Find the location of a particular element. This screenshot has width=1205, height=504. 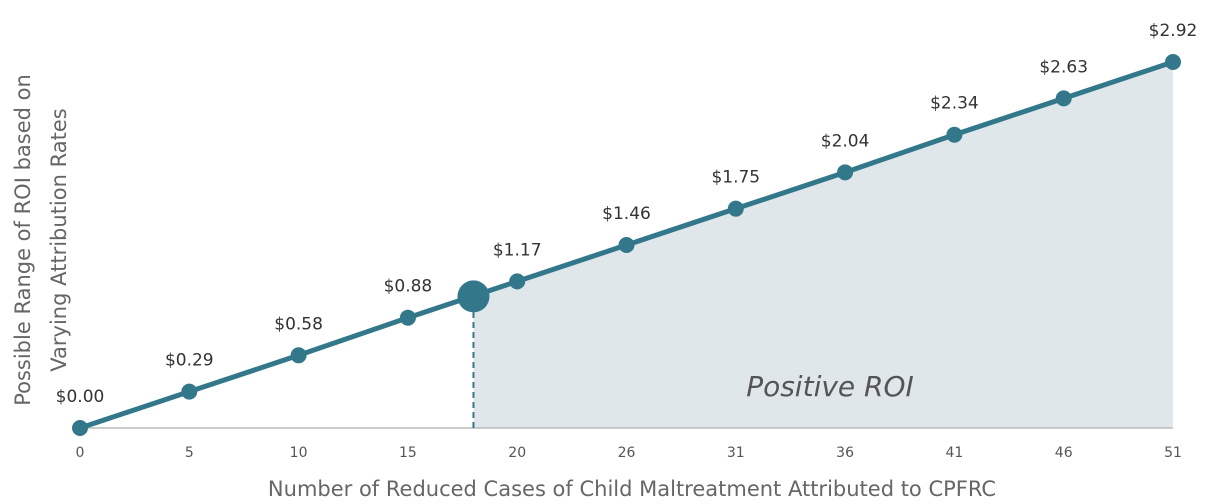

data-label: $2.04 is located at coordinates (845, 141).